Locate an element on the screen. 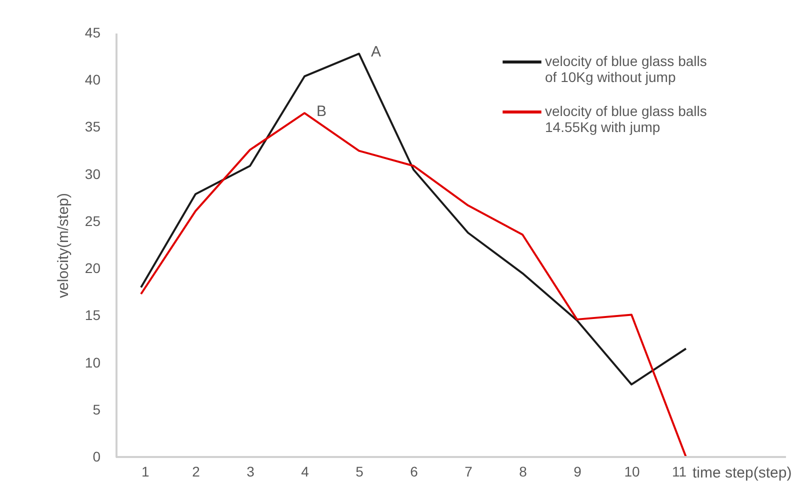  x-tick-label: 11 is located at coordinates (679, 472).